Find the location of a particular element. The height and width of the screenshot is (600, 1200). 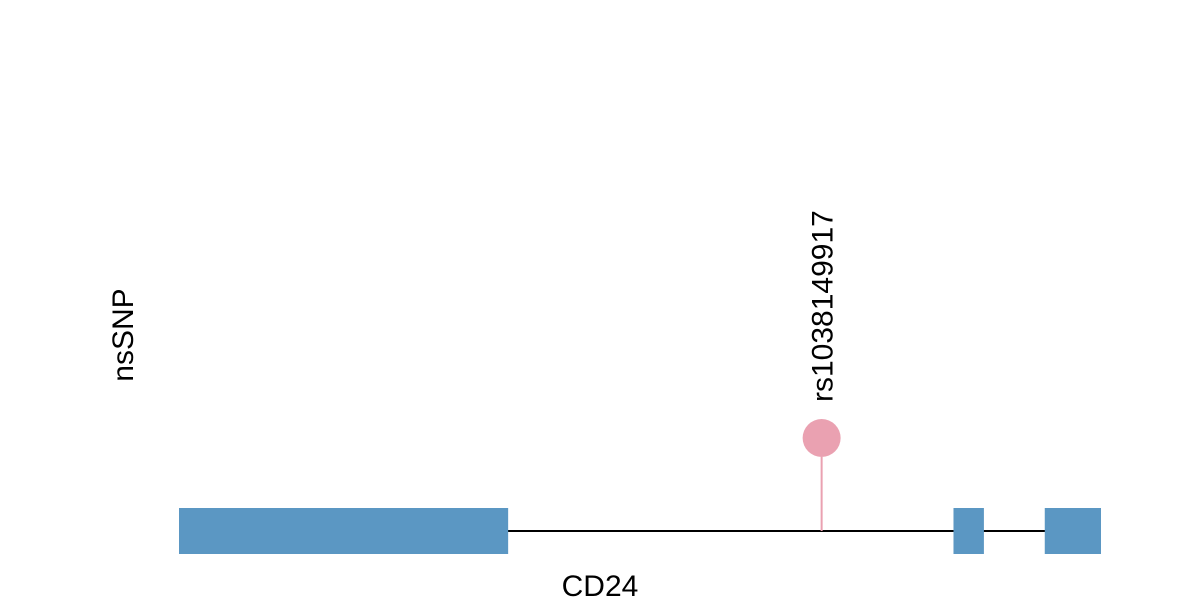

exon-group is located at coordinates (640, 531).